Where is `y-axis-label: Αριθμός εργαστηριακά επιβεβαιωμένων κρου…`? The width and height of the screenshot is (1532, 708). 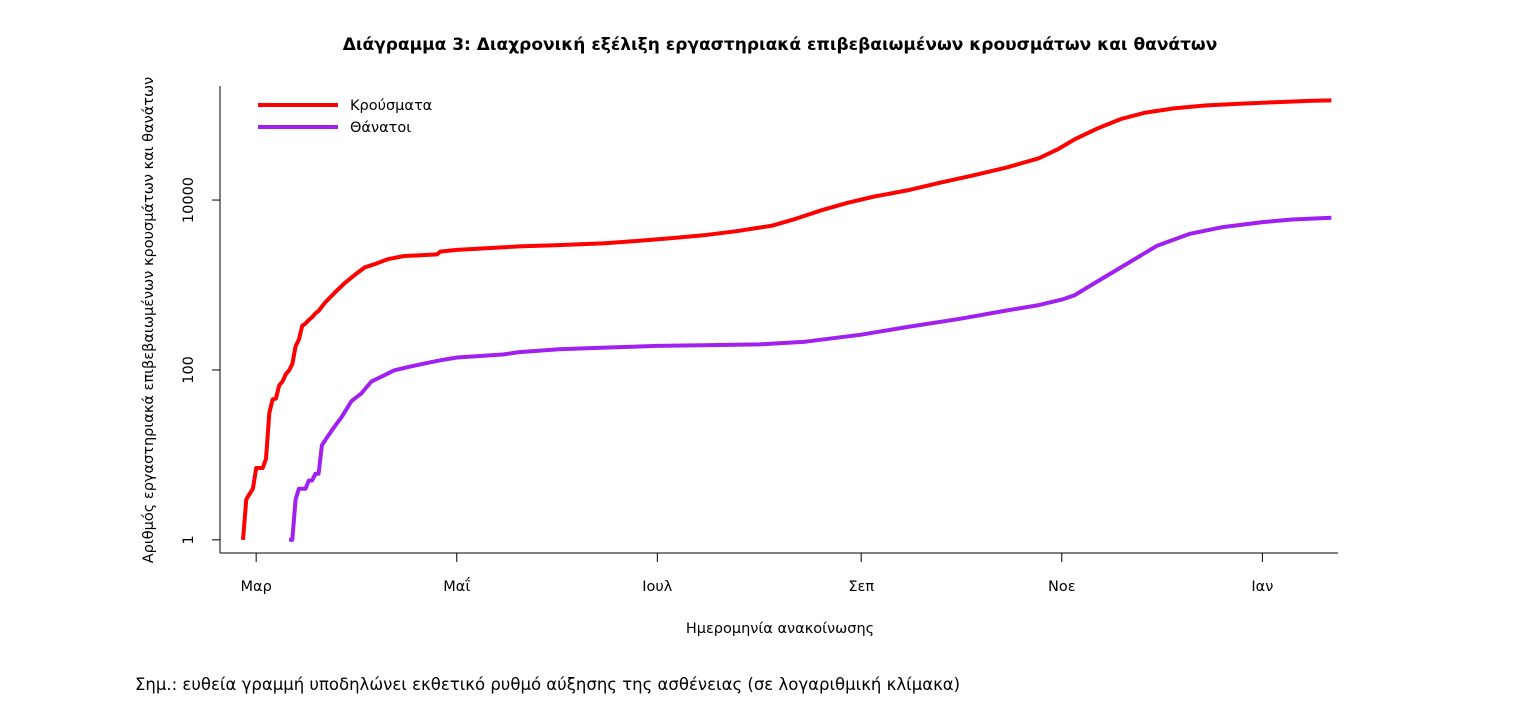
y-axis-label: Αριθμός εργαστηριακά επιβεβαιωμένων κρου… is located at coordinates (149, 320).